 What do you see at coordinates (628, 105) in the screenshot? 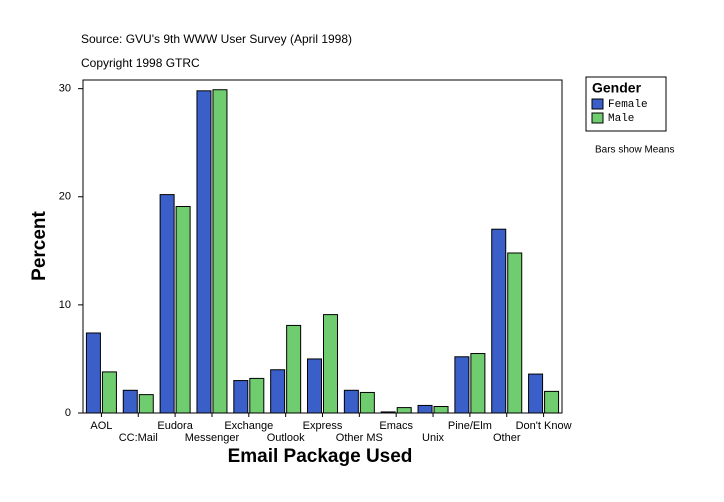
I see `legend-label: Female` at bounding box center [628, 105].